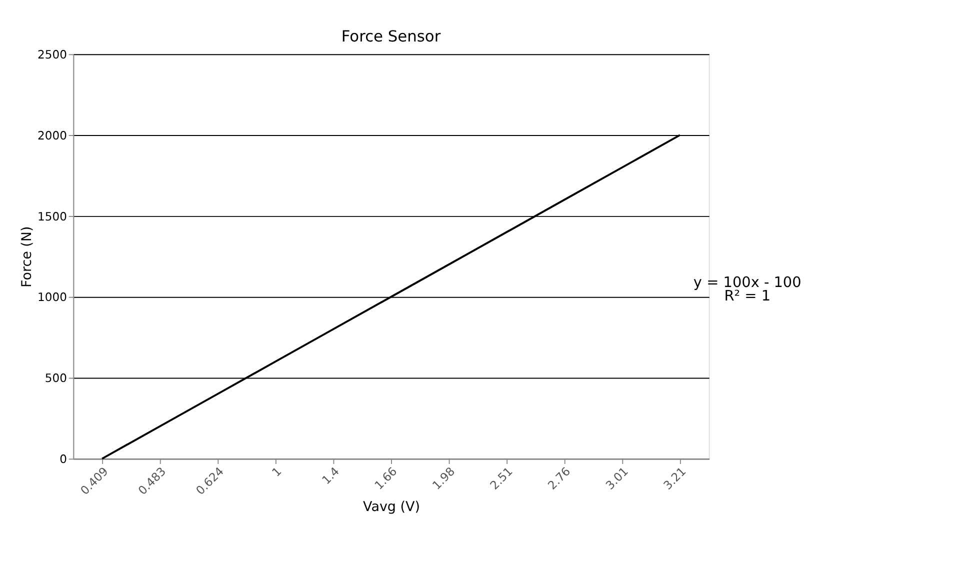 This screenshot has width=966, height=565. What do you see at coordinates (63, 459) in the screenshot?
I see `y-tick-label: 0` at bounding box center [63, 459].